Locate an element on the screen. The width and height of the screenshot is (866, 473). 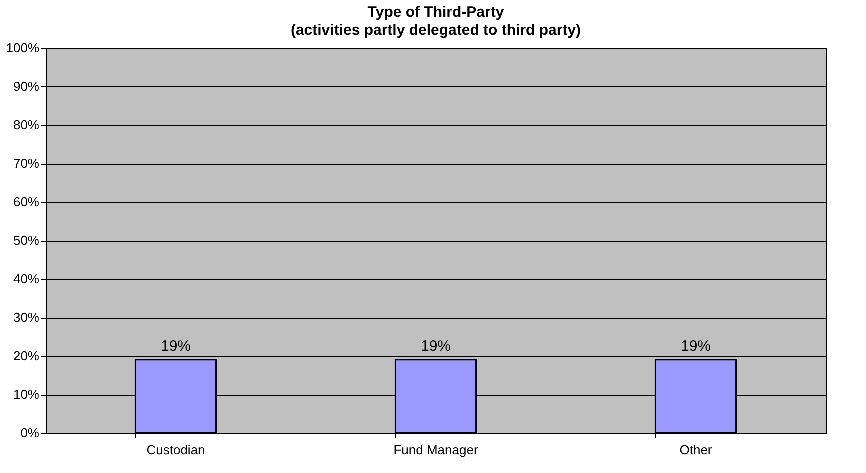
chart-title: Type of Third-Party is located at coordinates (436, 12).